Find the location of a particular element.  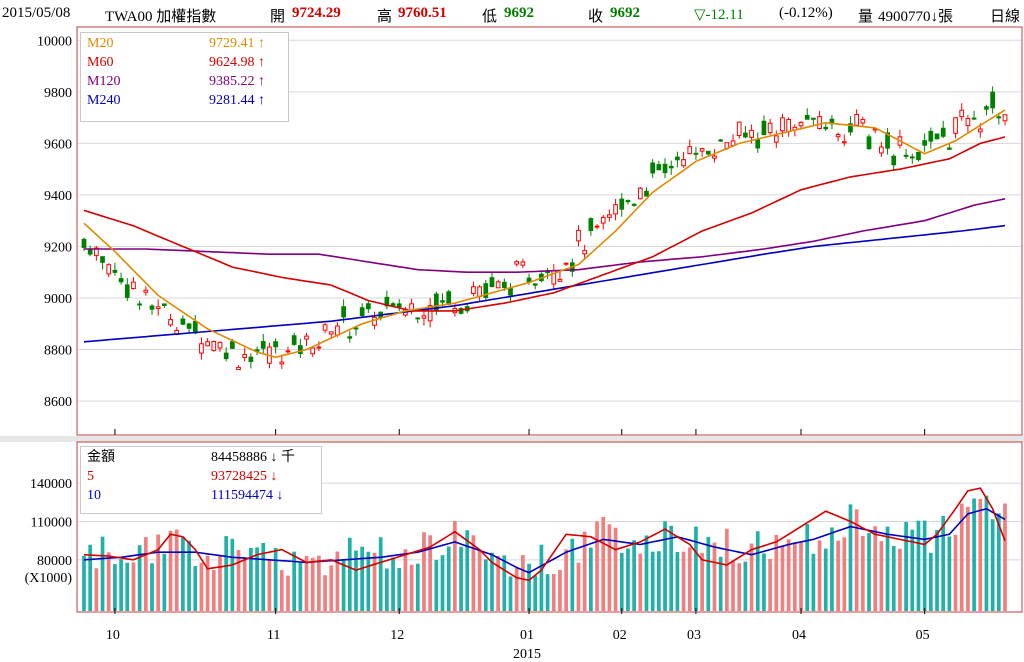

price-tick-label: 9000 is located at coordinates (58, 299).